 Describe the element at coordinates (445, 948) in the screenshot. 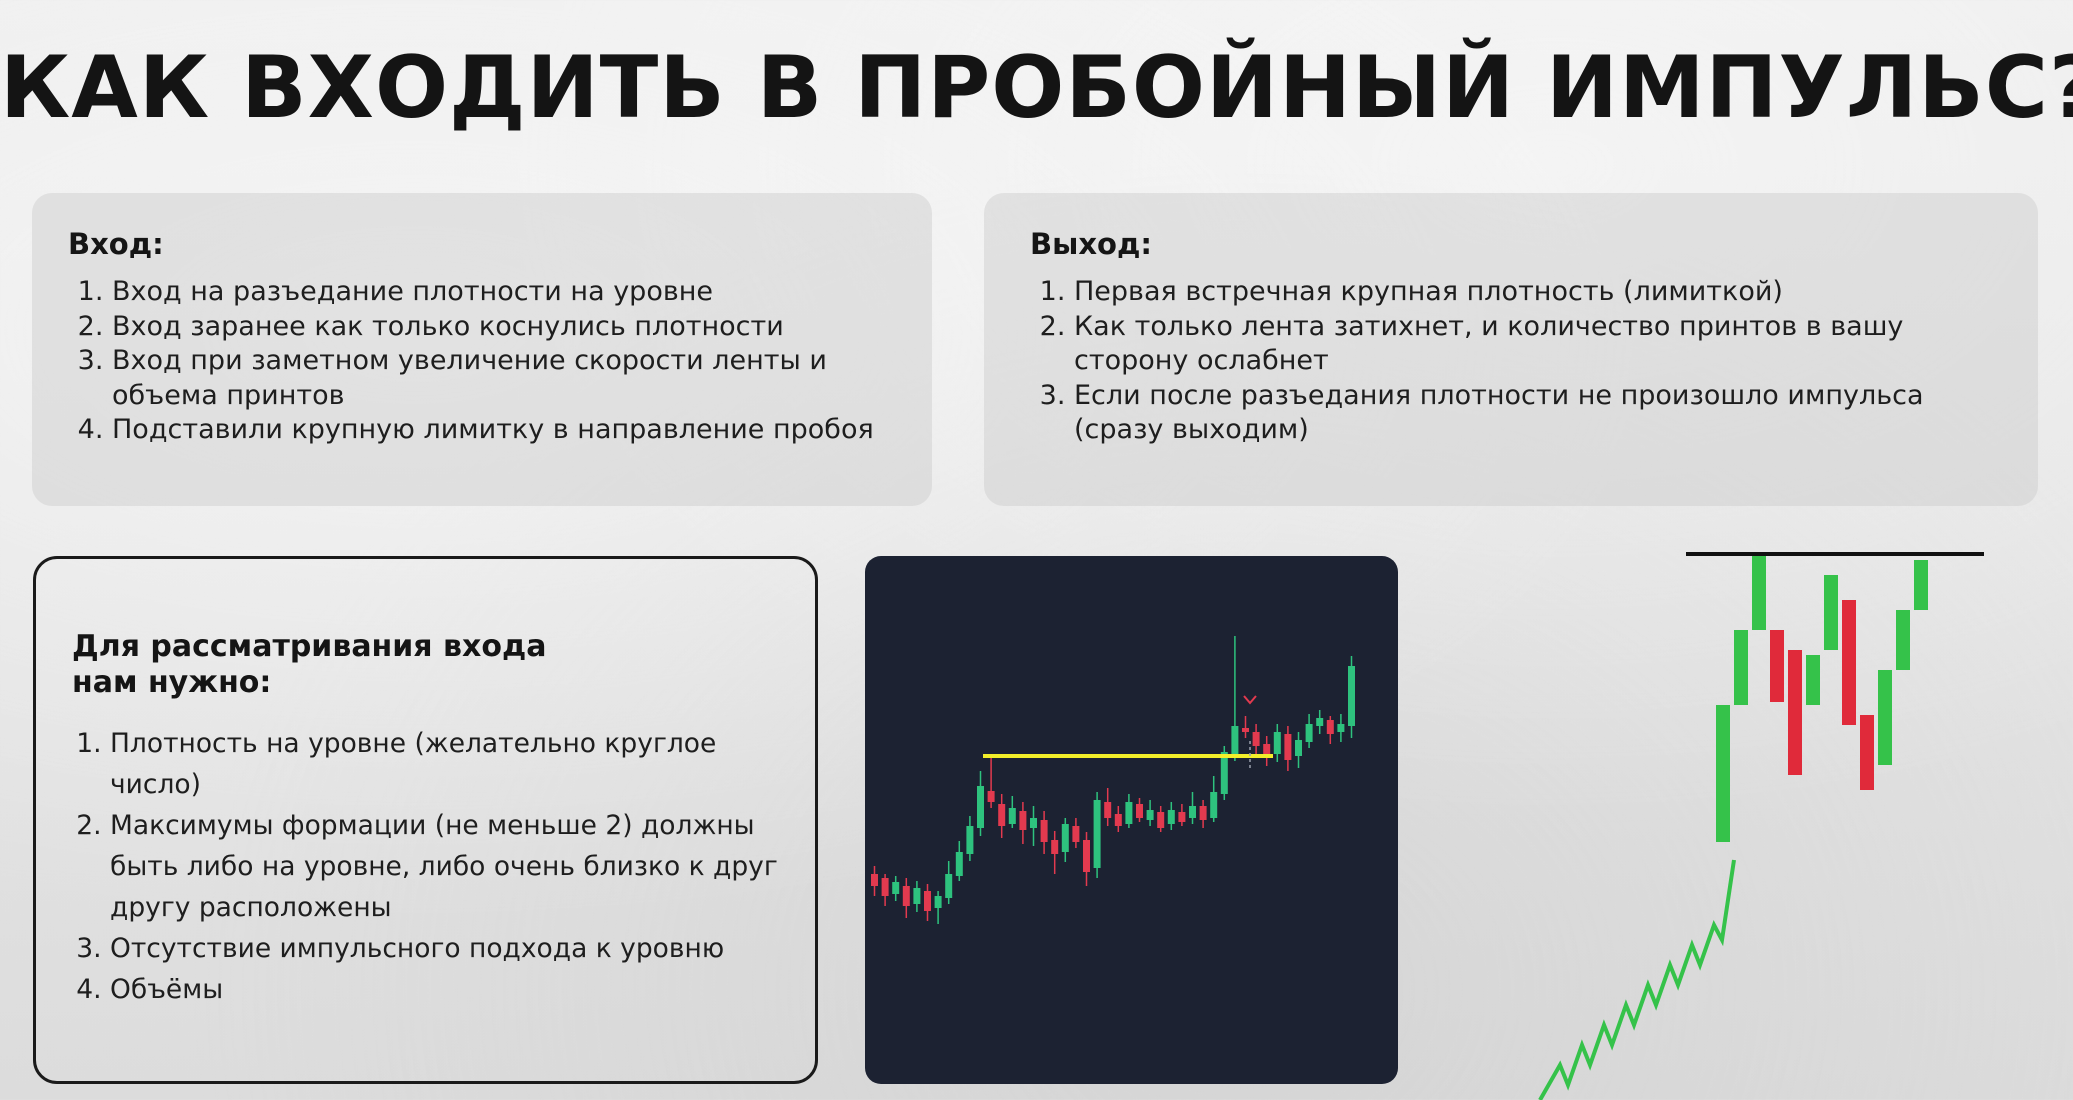

I see `list-item: Отсутствие импульсного подхода к уровню` at that location.